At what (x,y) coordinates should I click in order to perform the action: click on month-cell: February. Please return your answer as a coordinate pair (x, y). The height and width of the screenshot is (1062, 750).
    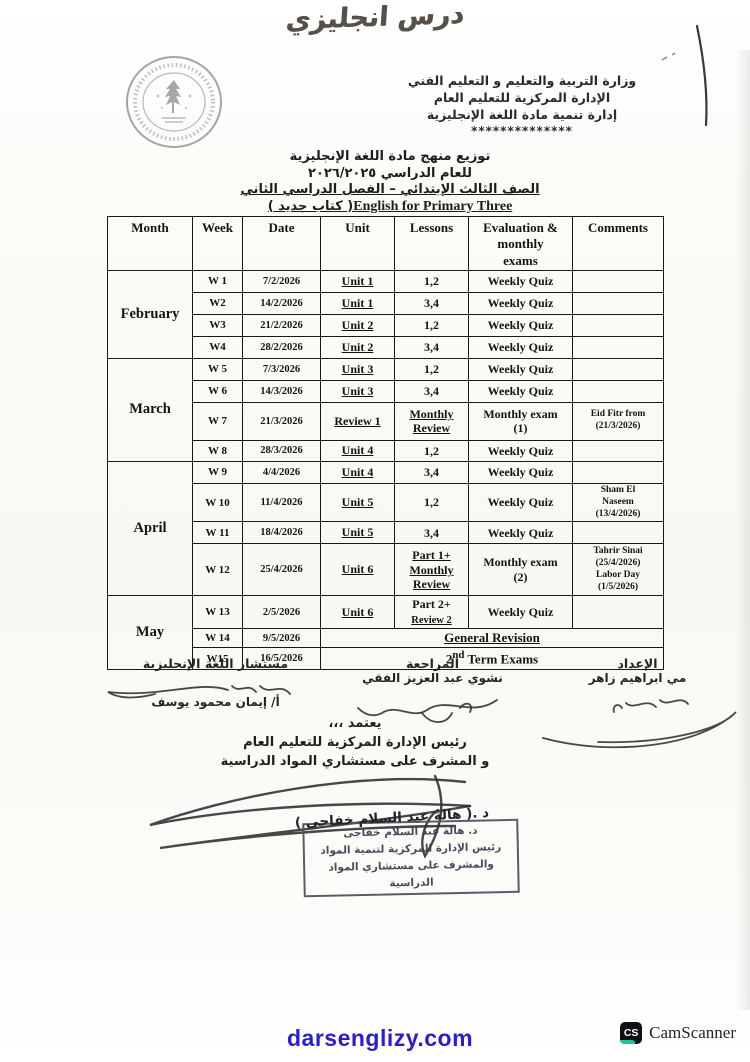
    Looking at the image, I should click on (150, 314).